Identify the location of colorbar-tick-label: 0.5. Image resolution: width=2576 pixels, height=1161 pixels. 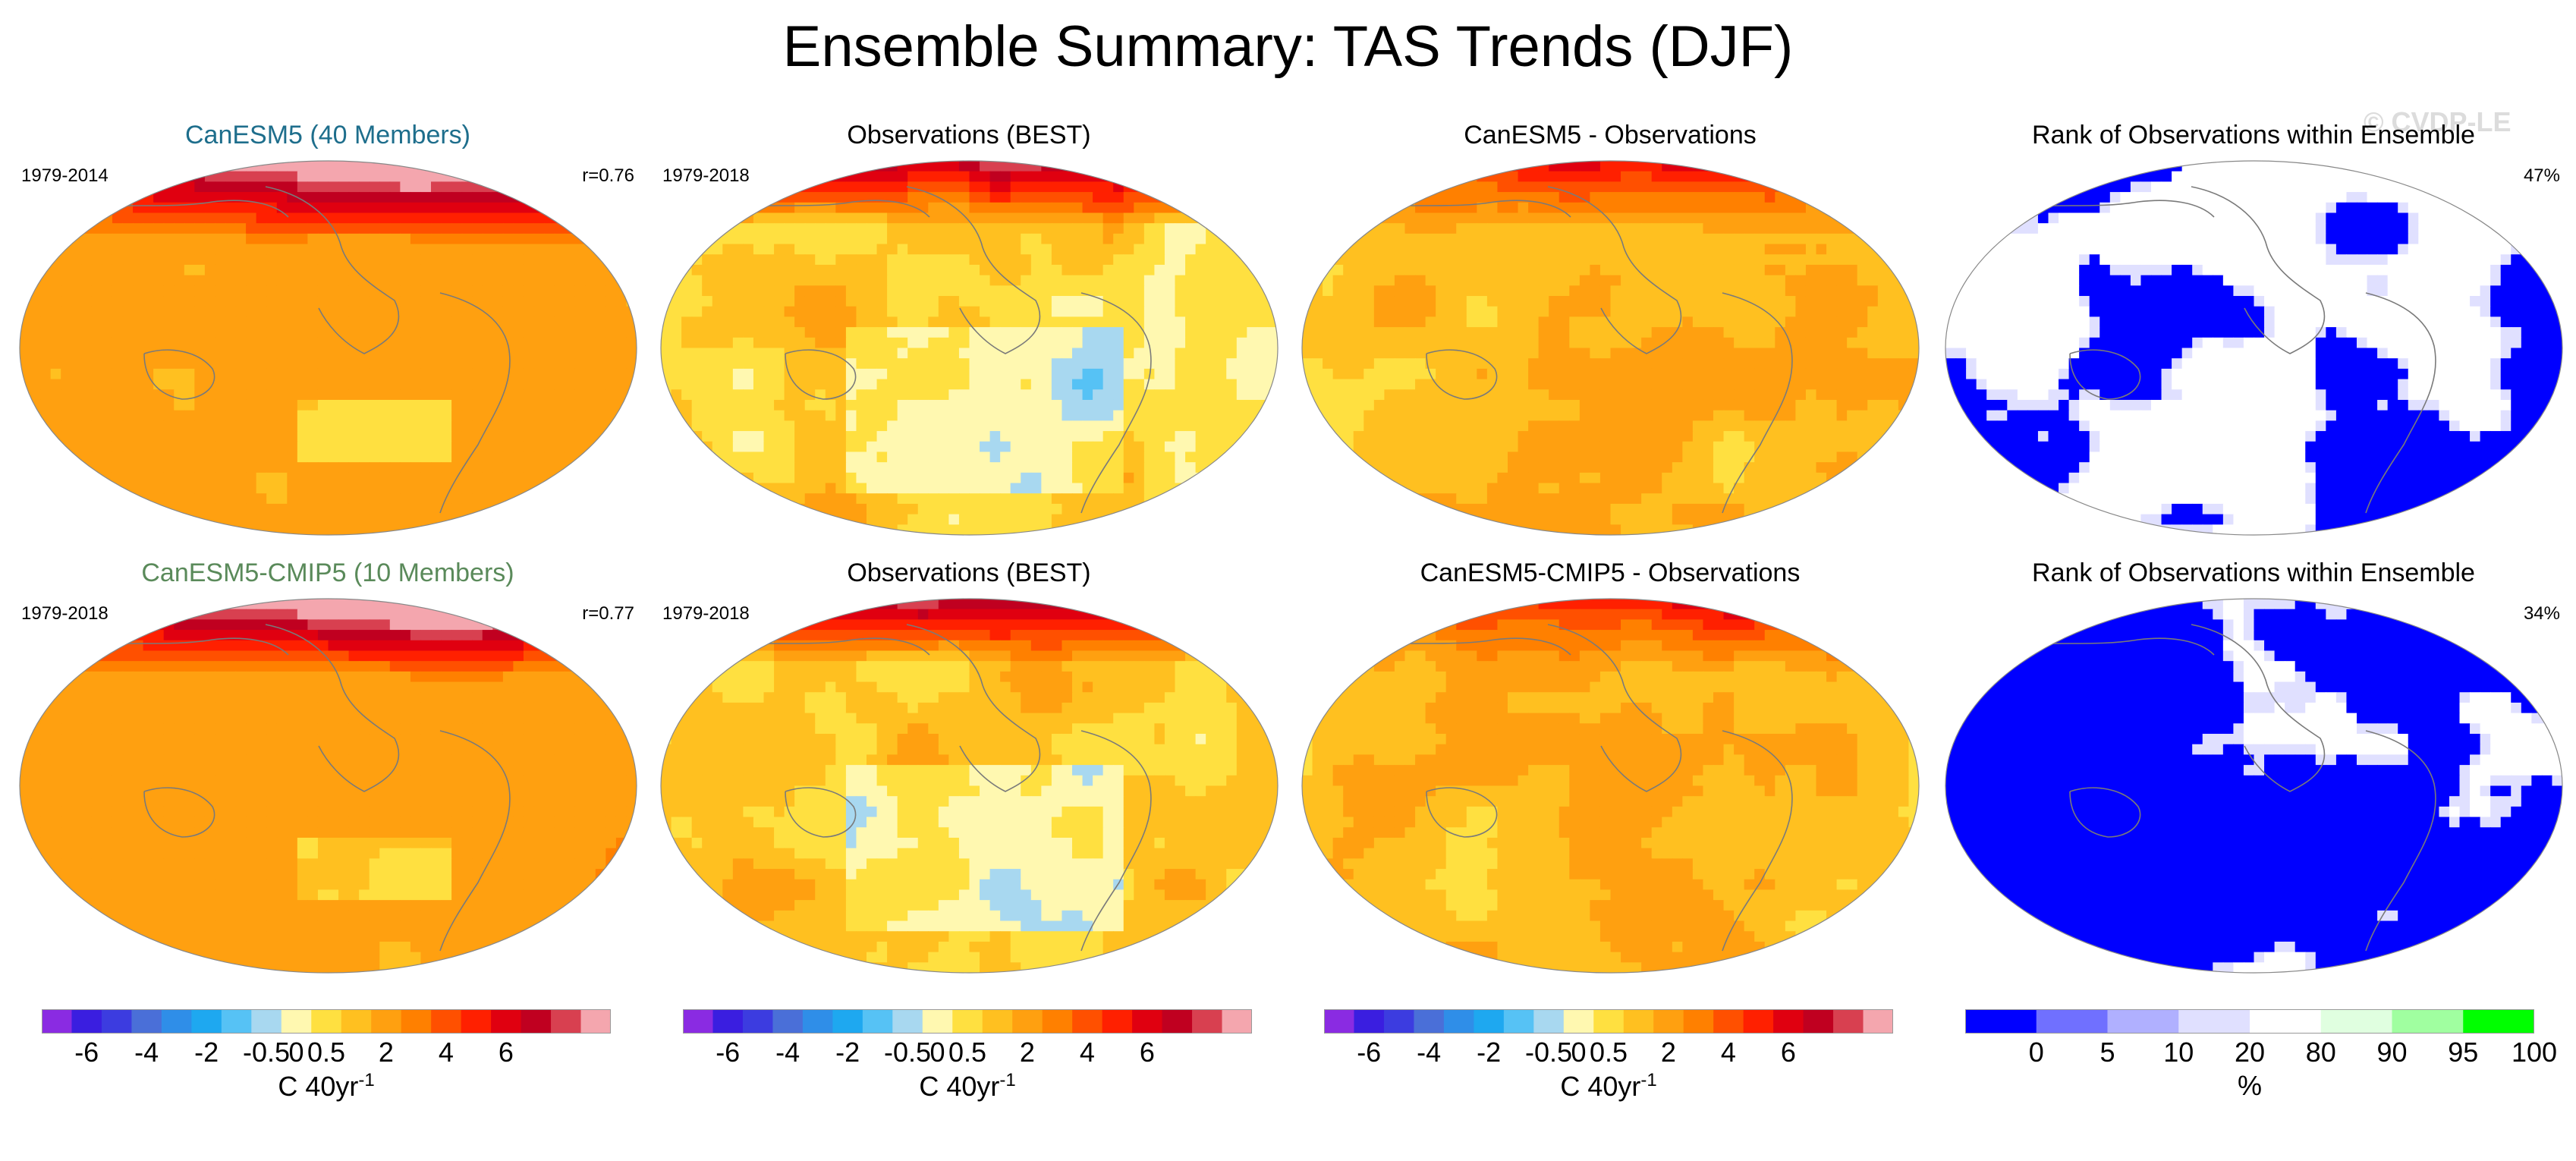
(1609, 1052).